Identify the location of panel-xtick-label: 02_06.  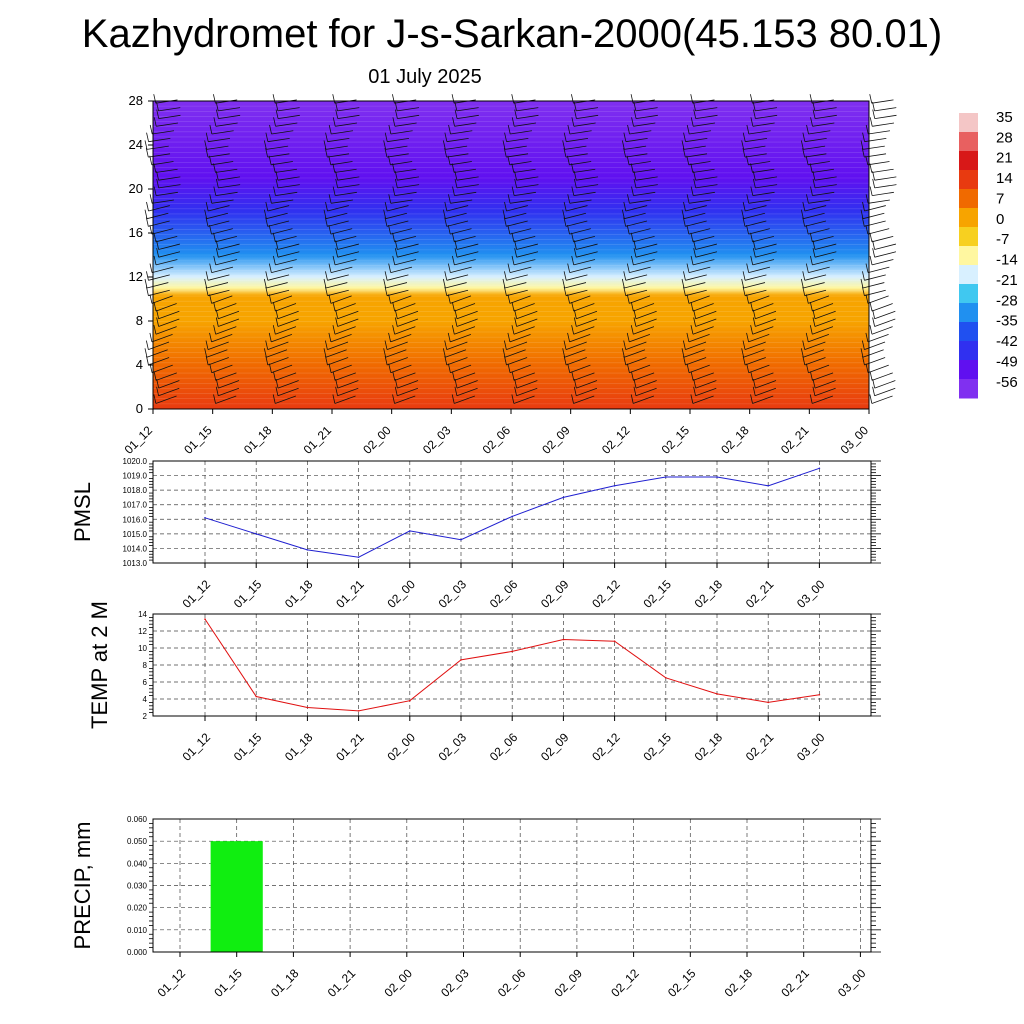
(504, 747).